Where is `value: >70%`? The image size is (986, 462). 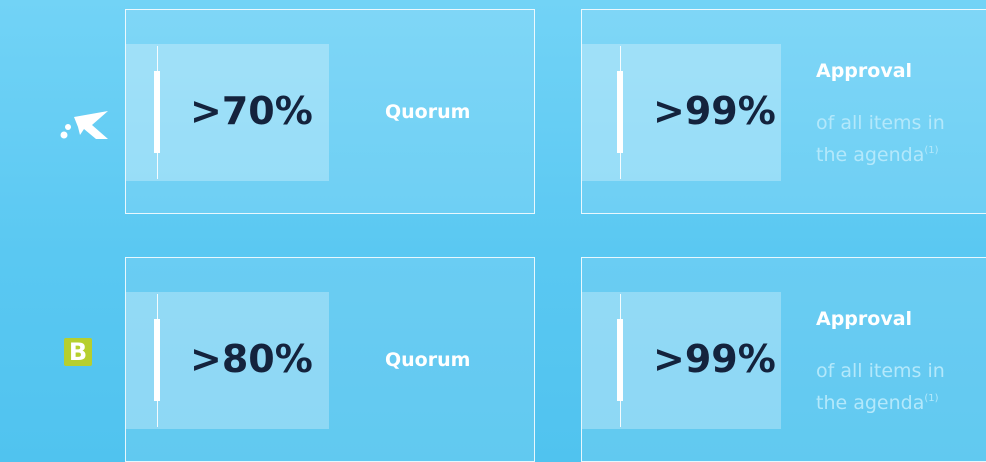
value: >70% is located at coordinates (251, 111).